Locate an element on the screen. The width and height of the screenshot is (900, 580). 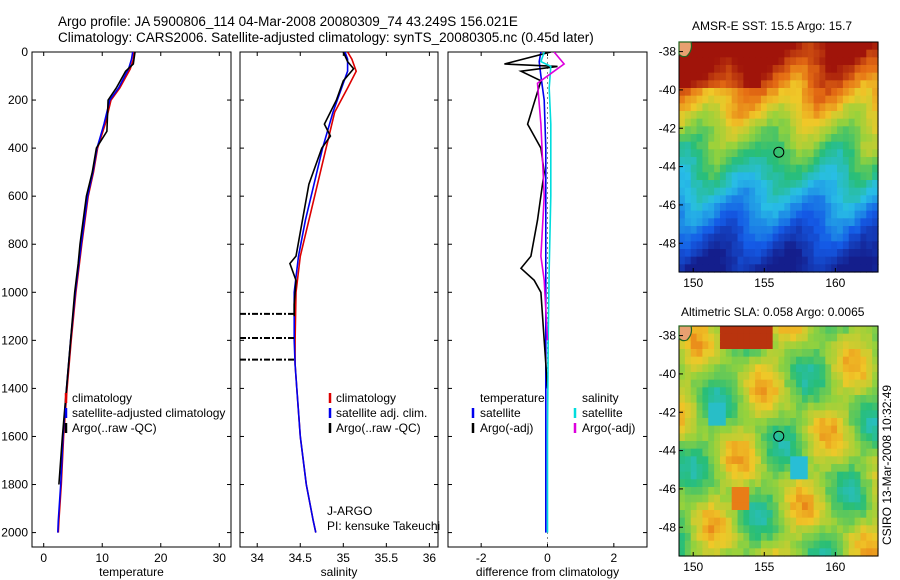
salinity-annotation-jargo: J-ARGO is located at coordinates (349, 511).